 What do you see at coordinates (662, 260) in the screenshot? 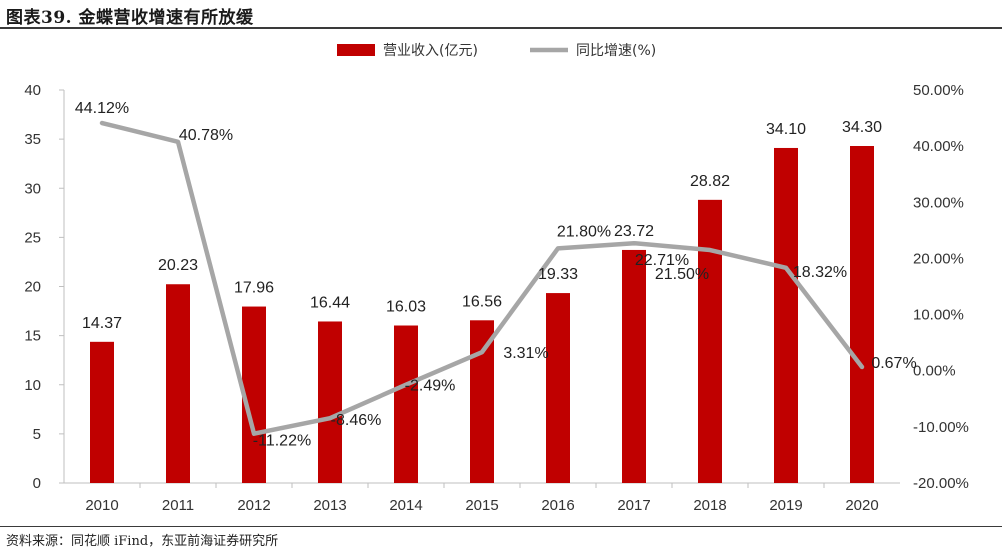
I see `line-data-label: 22.71%` at bounding box center [662, 260].